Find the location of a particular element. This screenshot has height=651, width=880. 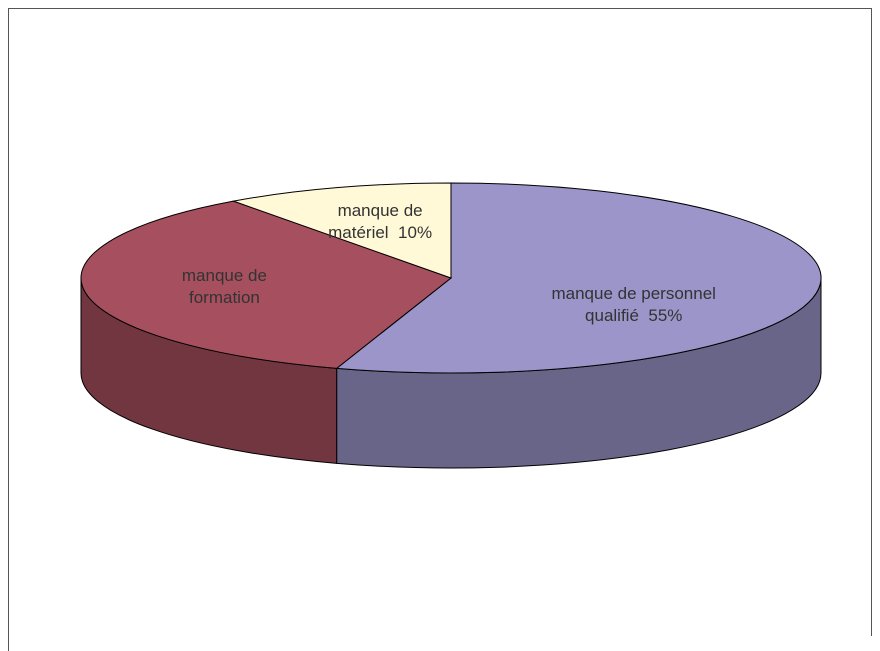

value-label: 10% is located at coordinates (415, 232).